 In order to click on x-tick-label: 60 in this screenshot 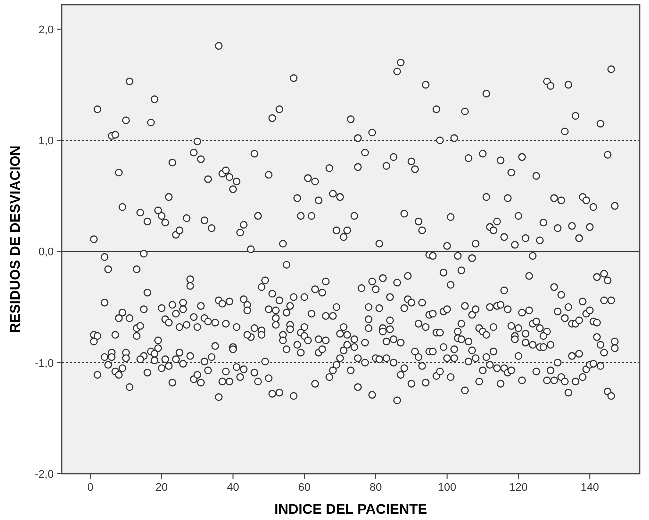, I will do `click(304, 488)`.